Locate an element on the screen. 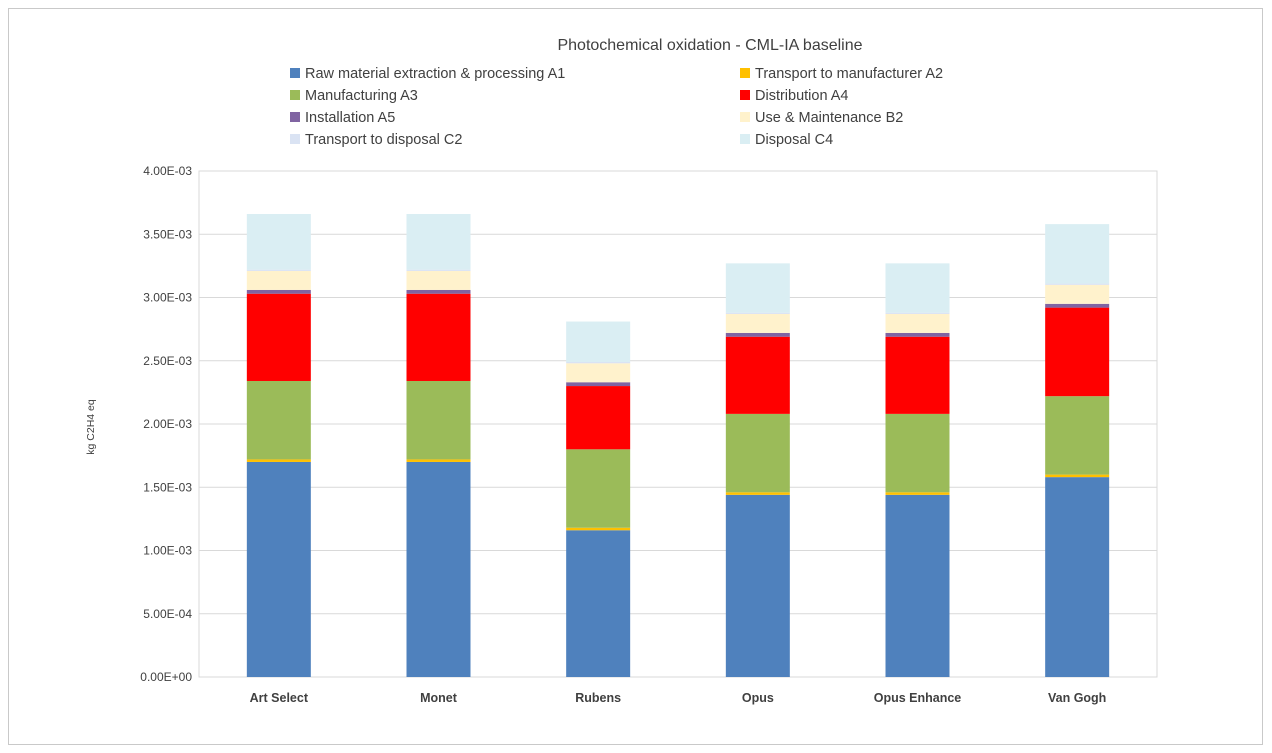  legend-entry: Installation A5 is located at coordinates (350, 118).